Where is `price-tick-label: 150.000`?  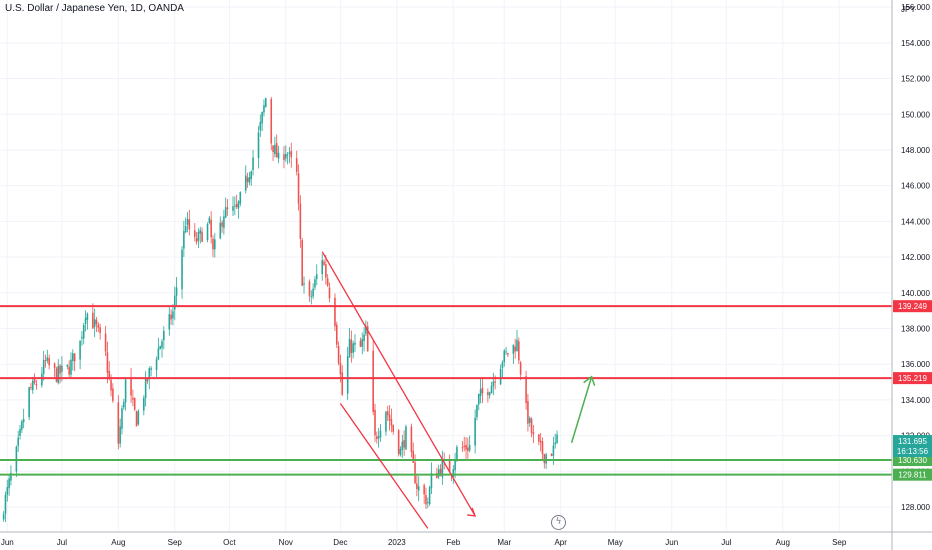 price-tick-label: 150.000 is located at coordinates (915, 114).